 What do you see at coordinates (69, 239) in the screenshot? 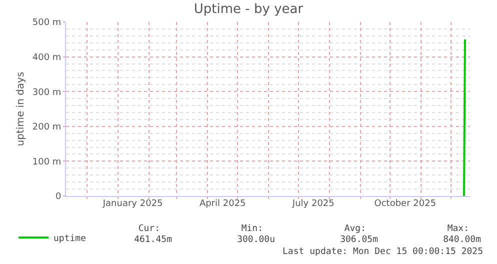
I see `legend-label: uptime` at bounding box center [69, 239].